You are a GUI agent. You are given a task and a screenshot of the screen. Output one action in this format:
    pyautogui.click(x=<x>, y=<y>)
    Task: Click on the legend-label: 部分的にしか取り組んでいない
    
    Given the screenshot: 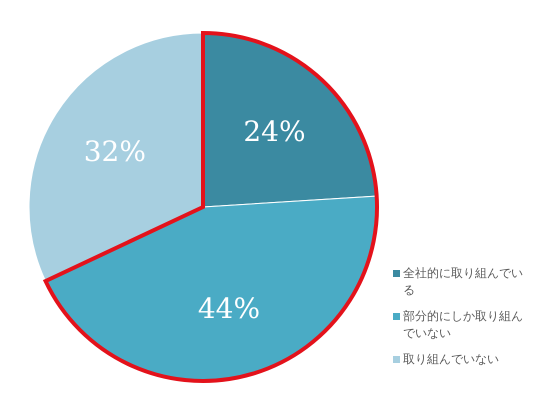 What is the action you would take?
    pyautogui.click(x=463, y=324)
    